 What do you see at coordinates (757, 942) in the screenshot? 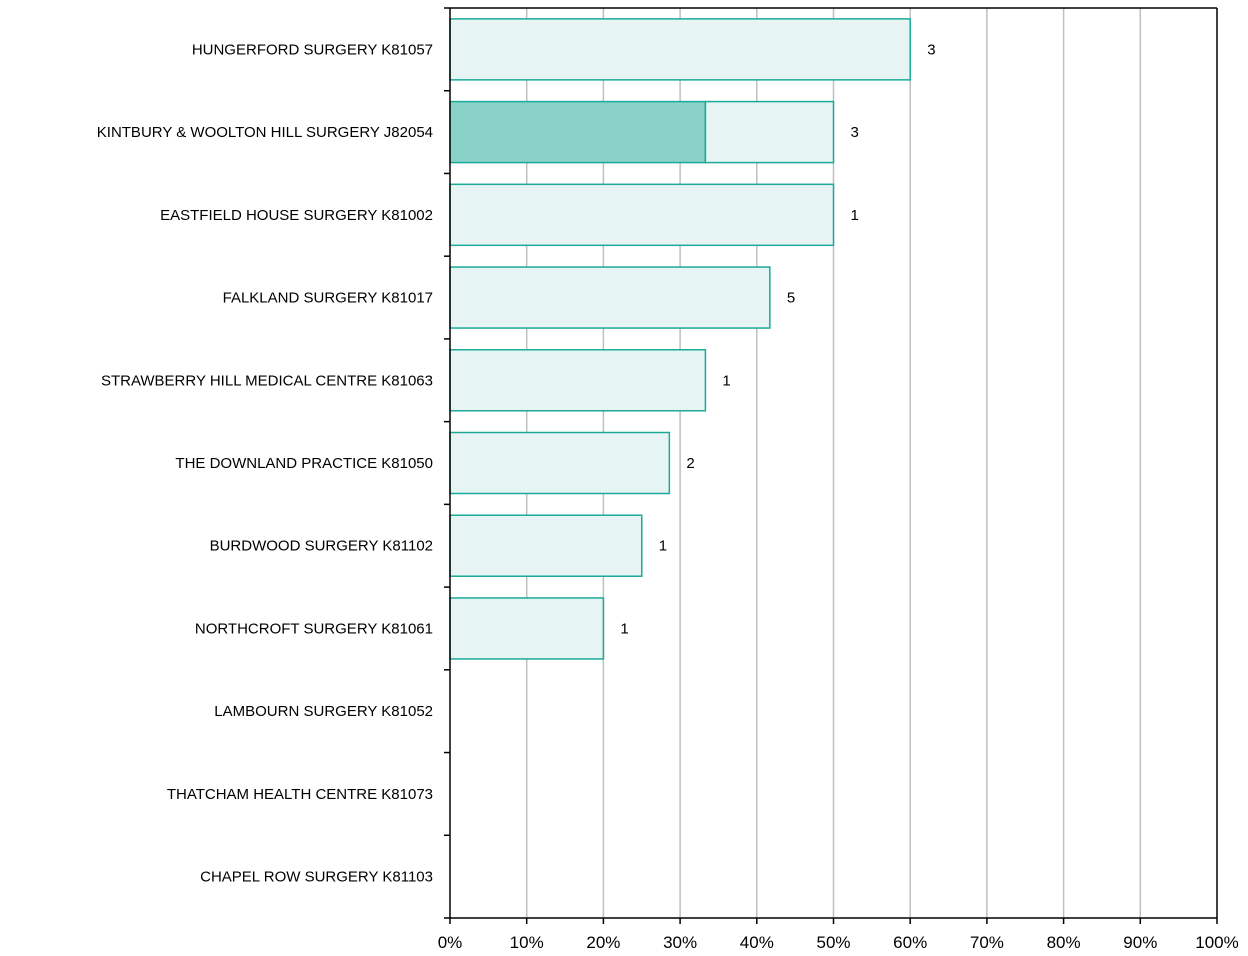
I see `x-tick-label: 40%` at bounding box center [757, 942].